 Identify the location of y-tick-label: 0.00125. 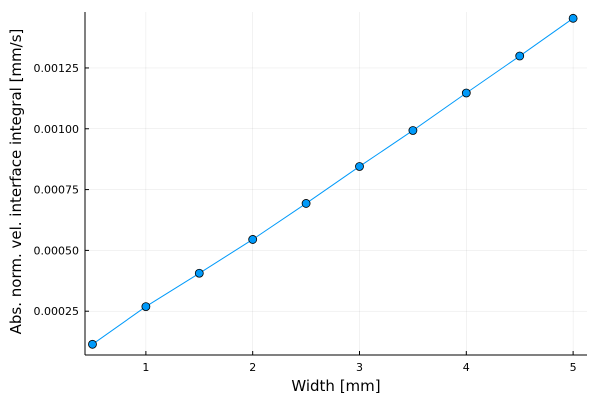
(57, 68).